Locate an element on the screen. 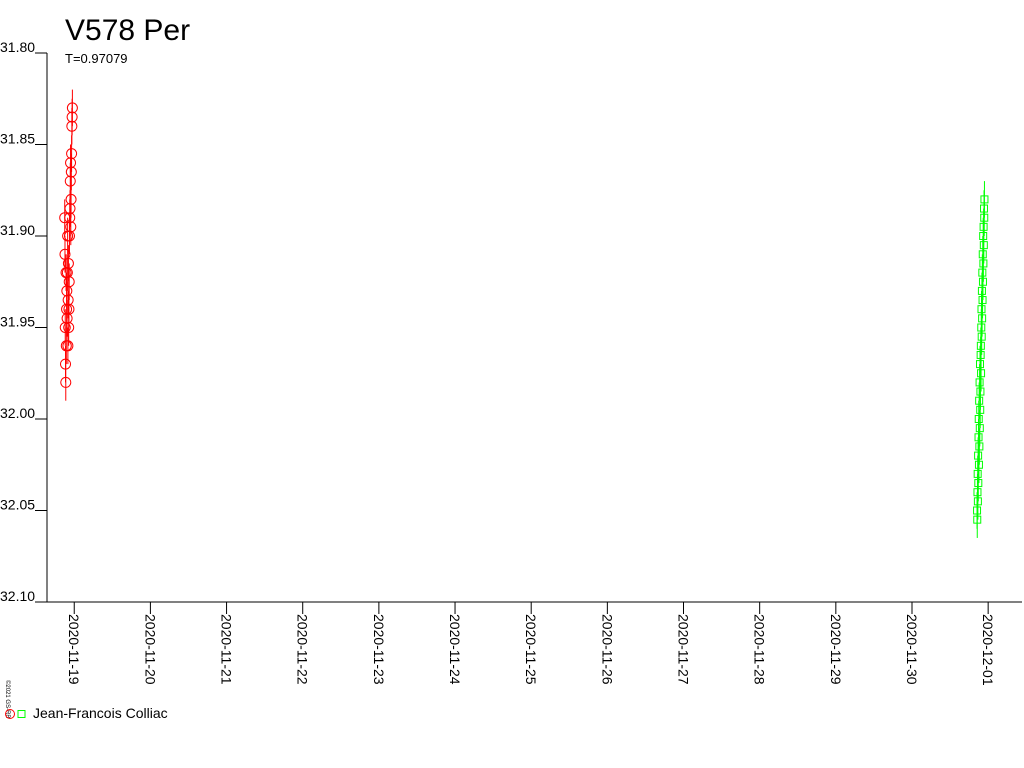 The width and height of the screenshot is (1024, 768). x-tick-label: 2020-11-24 is located at coordinates (455, 649).